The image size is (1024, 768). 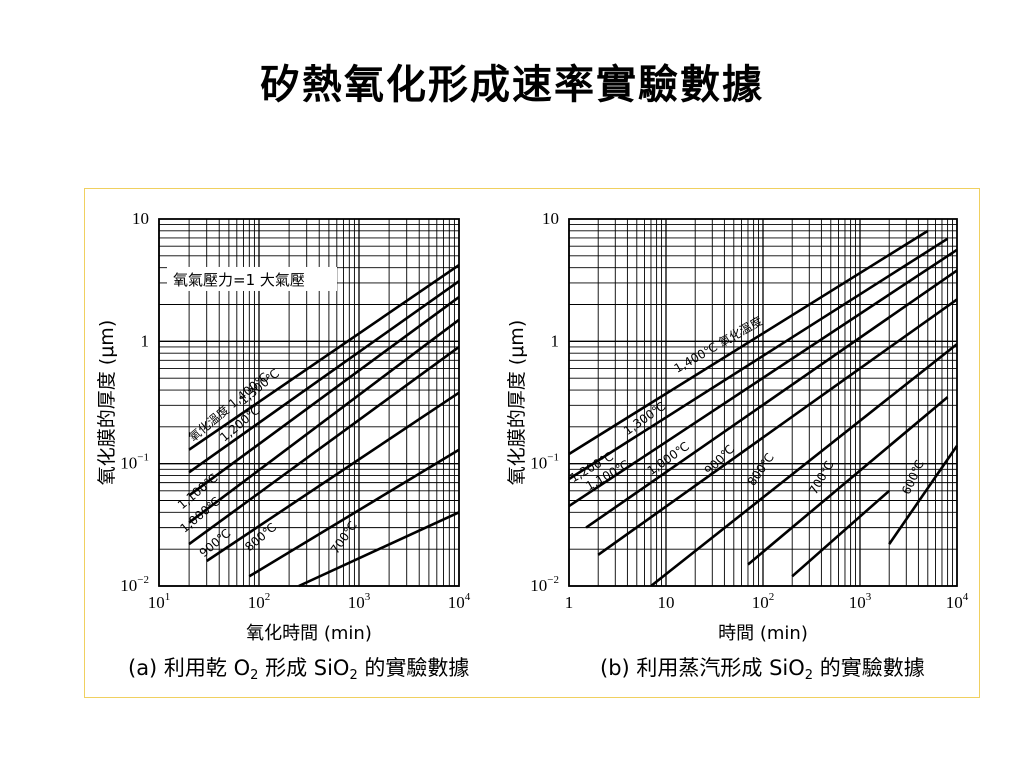 I want to click on chart-a-y-tick-label: 10, so click(x=140, y=218).